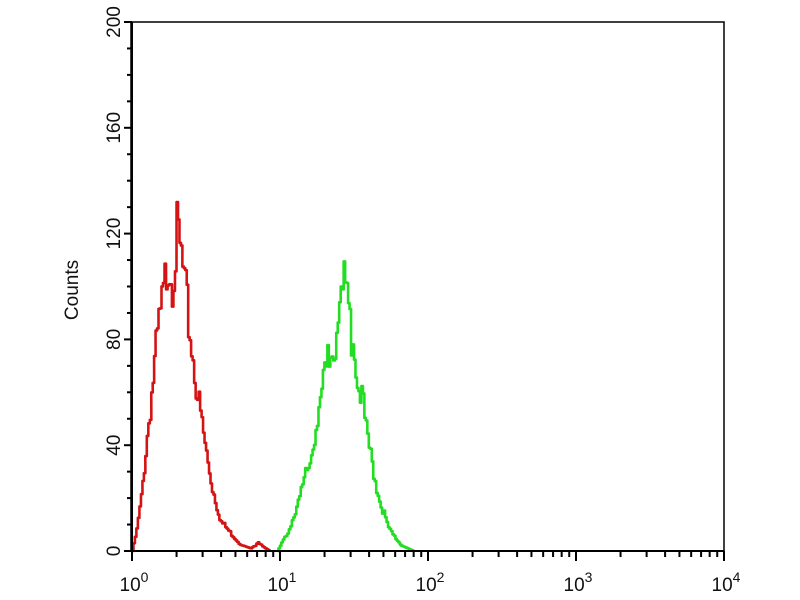 The height and width of the screenshot is (600, 800). What do you see at coordinates (114, 551) in the screenshot?
I see `y-tick-label: 0` at bounding box center [114, 551].